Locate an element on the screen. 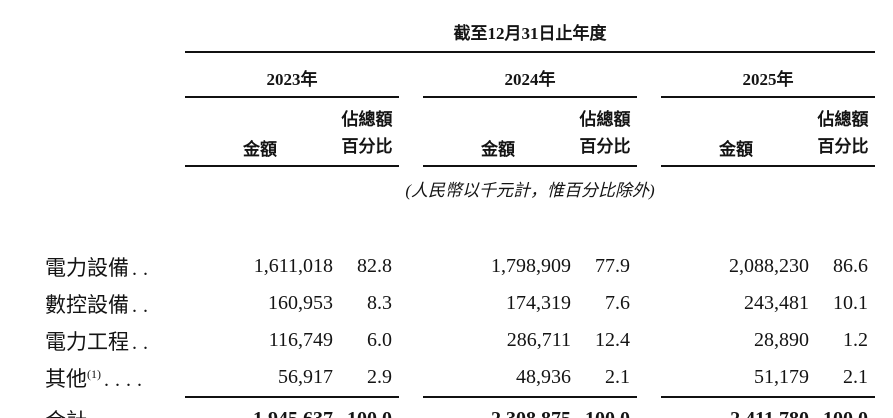 Image resolution: width=893 pixels, height=418 pixels. amount-2025: 28,890 is located at coordinates (781, 340).